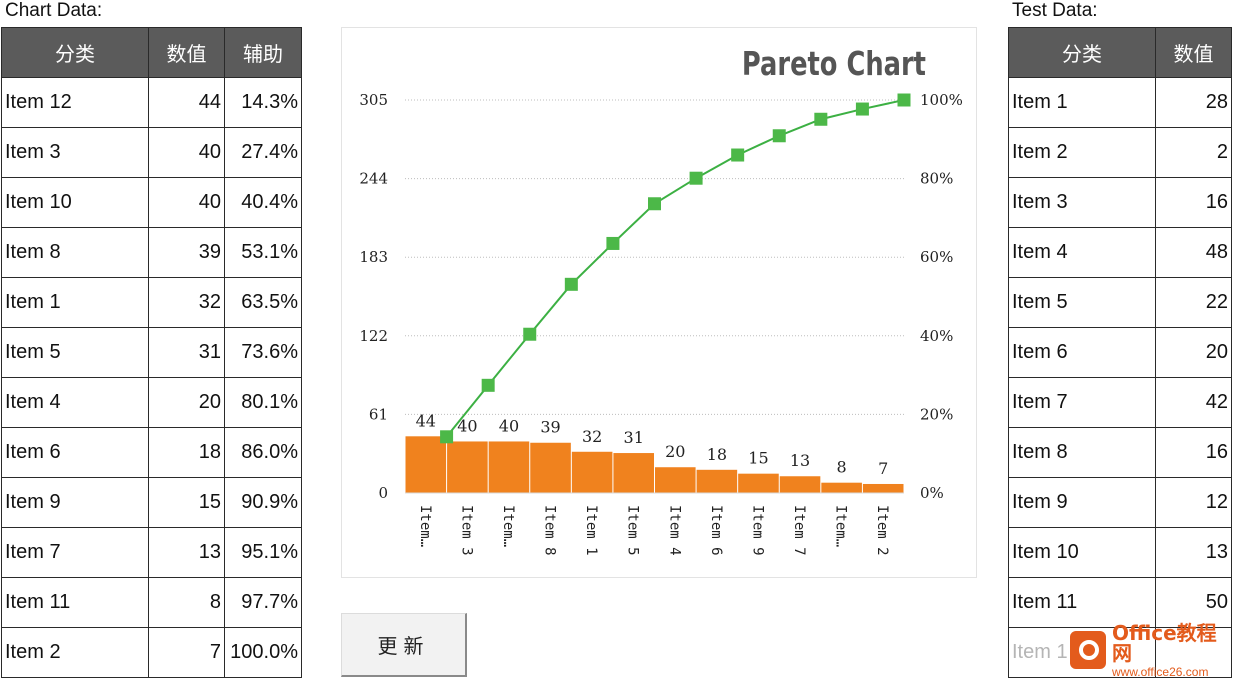  What do you see at coordinates (550, 530) in the screenshot?
I see `x-tick-label: Item 8` at bounding box center [550, 530].